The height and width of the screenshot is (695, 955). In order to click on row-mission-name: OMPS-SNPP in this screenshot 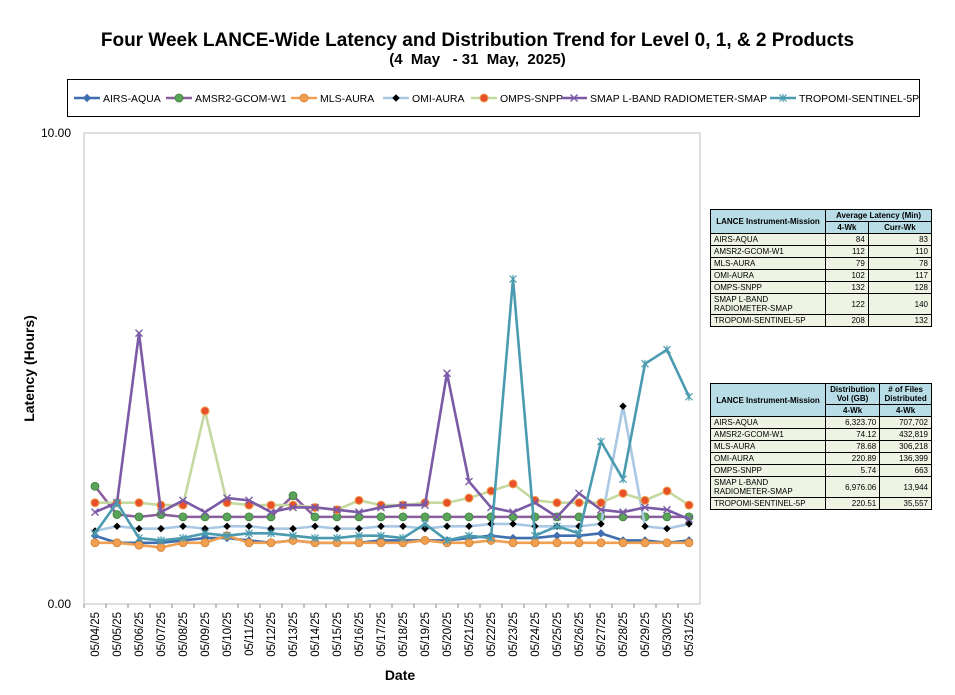, I will do `click(768, 470)`.